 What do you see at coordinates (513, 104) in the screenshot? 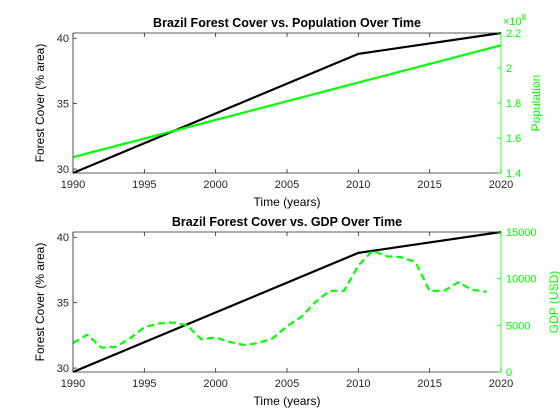
I see `right-y-tick-label: 1.8` at bounding box center [513, 104].